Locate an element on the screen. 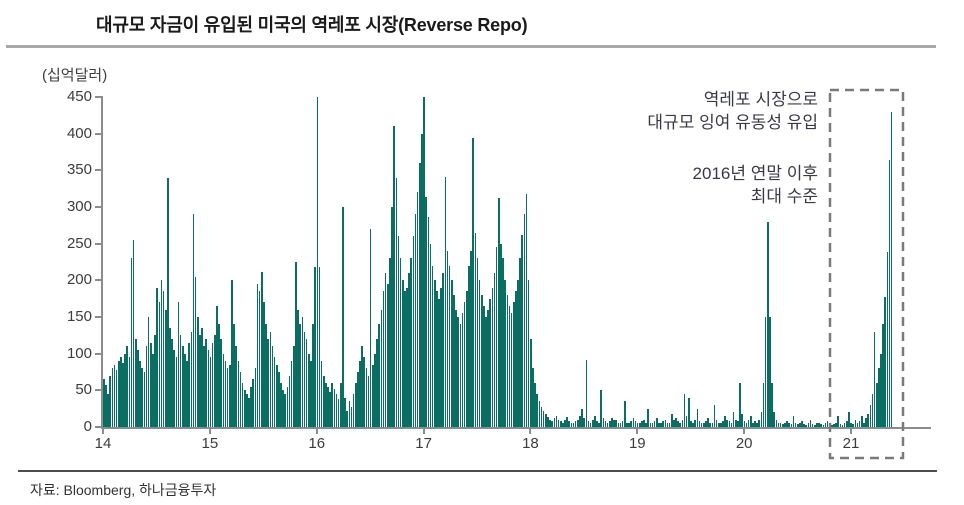 This screenshot has width=964, height=505. annotation-inflow-line1: 역레포 시장으로 is located at coordinates (760, 99).